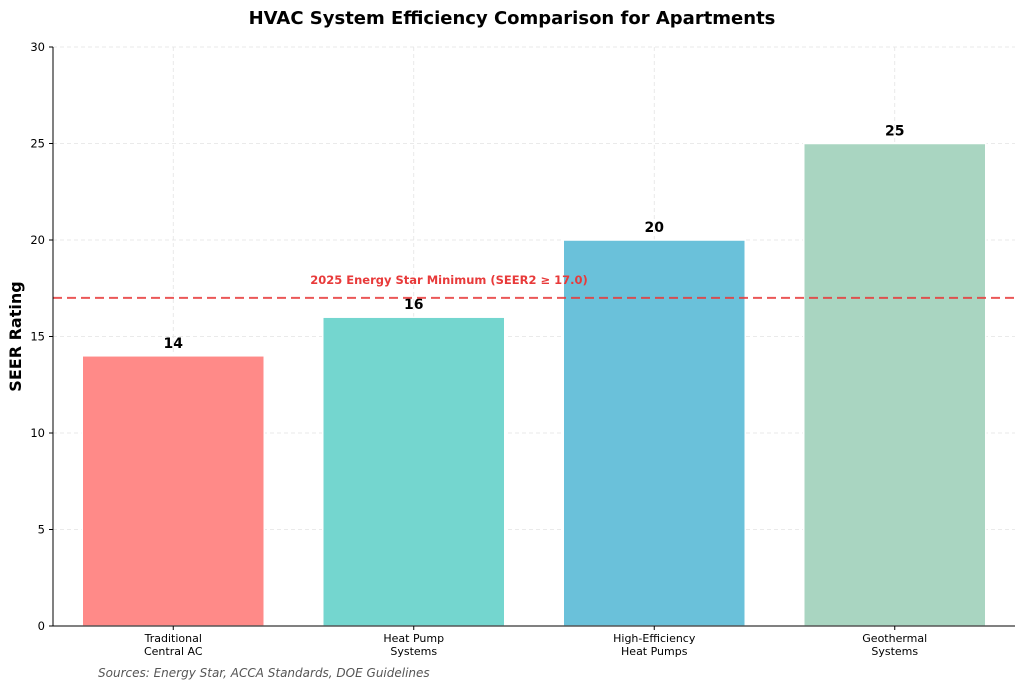  I want to click on data-label: 25, so click(894, 132).